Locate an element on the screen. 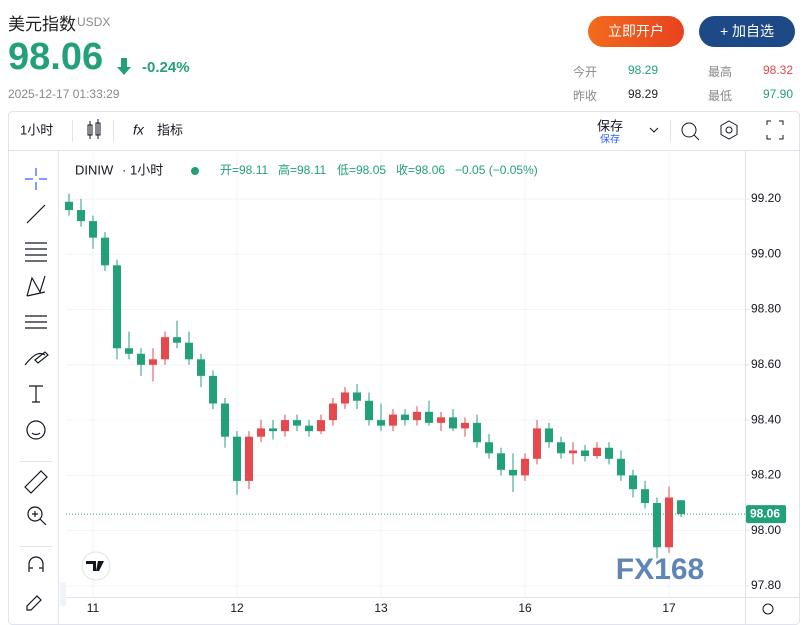 Image resolution: width=808 pixels, height=625 pixels. interval-button: 1小时 is located at coordinates (36, 129).